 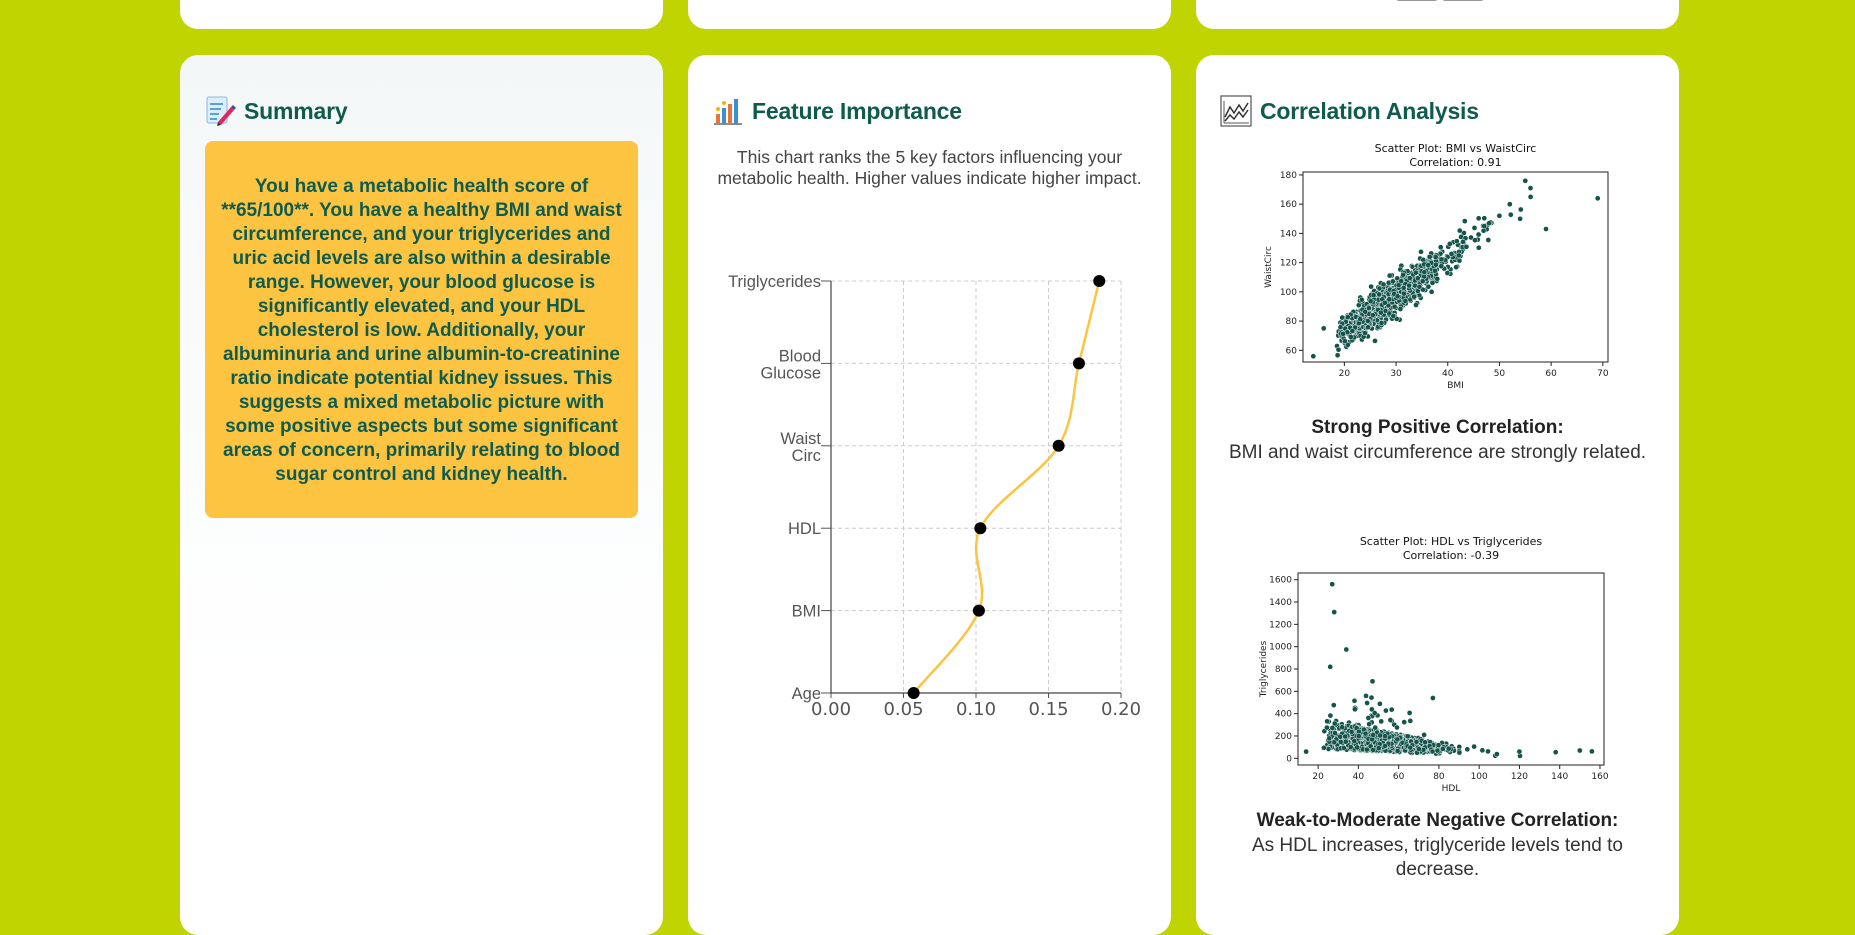 I want to click on y-tick-label: BMI, so click(x=806, y=612).